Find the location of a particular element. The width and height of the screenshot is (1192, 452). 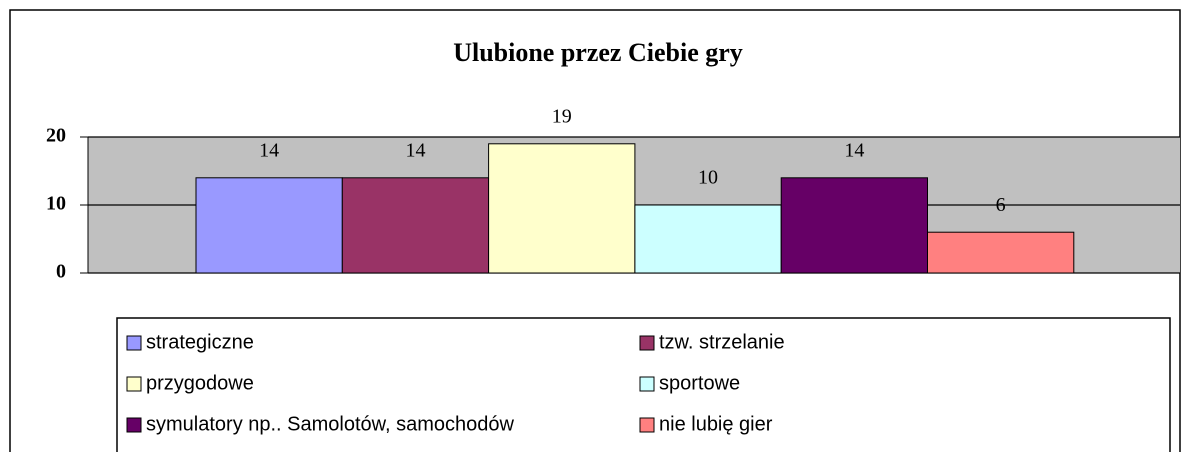

legend-label: nie lubię gier is located at coordinates (716, 424).